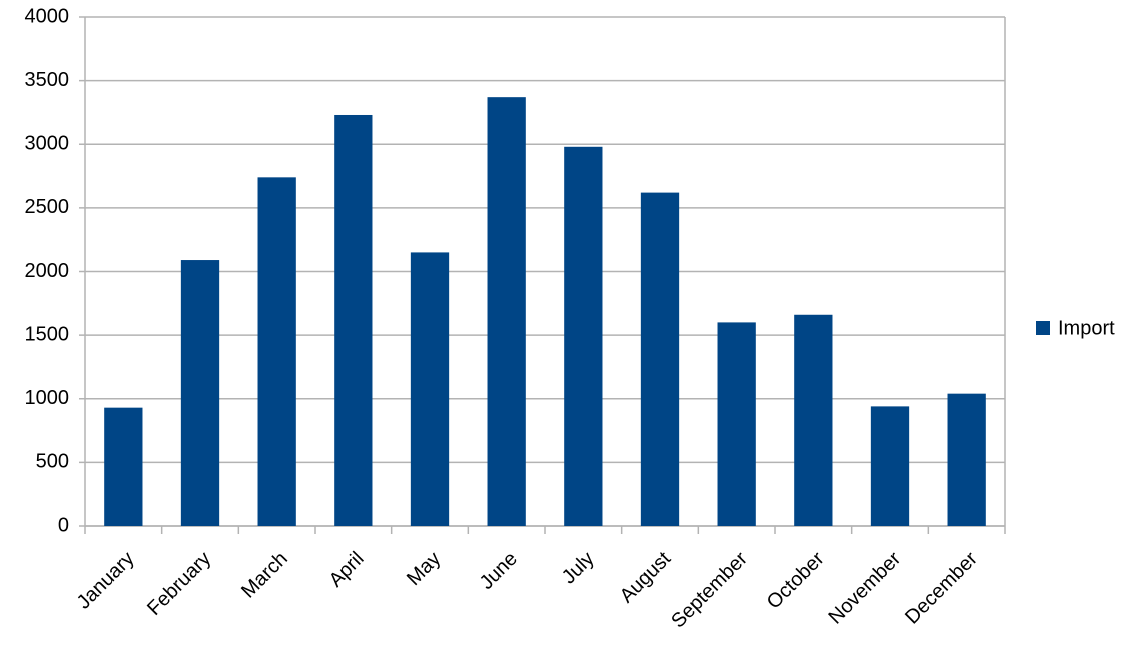 The width and height of the screenshot is (1136, 659). I want to click on x-tick-label: December, so click(941, 587).